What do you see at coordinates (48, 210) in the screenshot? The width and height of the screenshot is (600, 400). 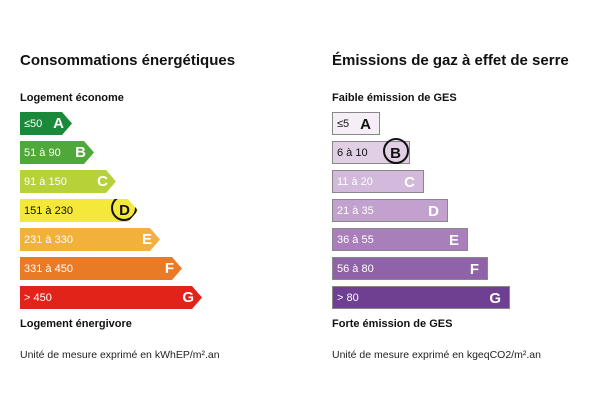 I see `class-range: 151 à 230` at bounding box center [48, 210].